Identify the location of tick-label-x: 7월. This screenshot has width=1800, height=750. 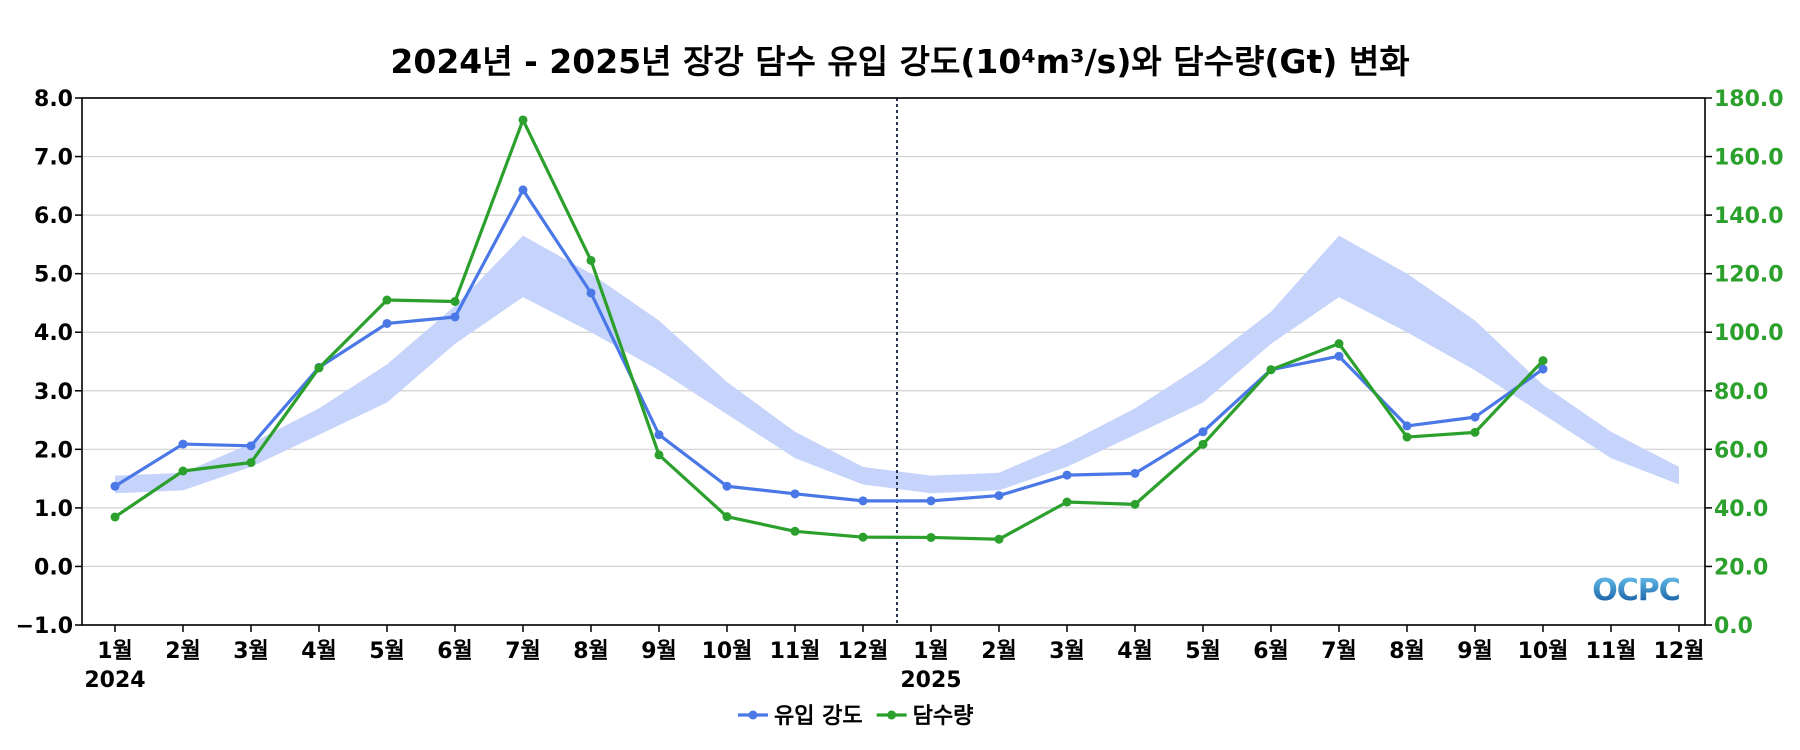
(523, 651).